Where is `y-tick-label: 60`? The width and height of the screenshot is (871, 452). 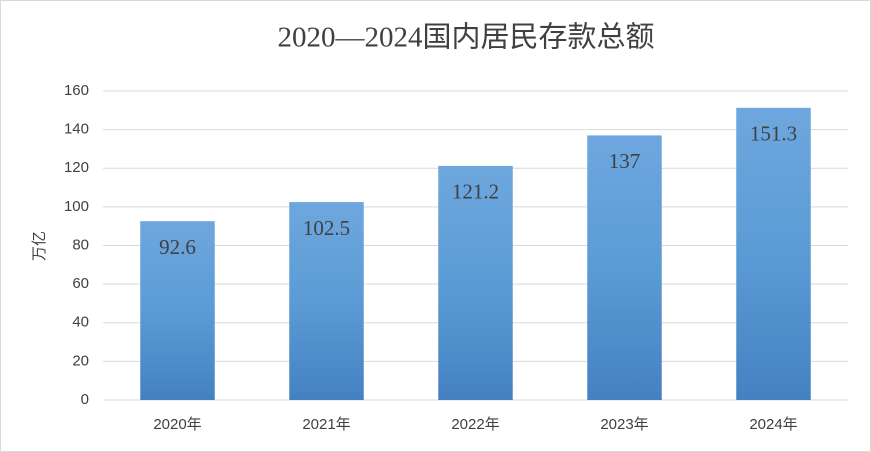
y-tick-label: 60 is located at coordinates (80, 283).